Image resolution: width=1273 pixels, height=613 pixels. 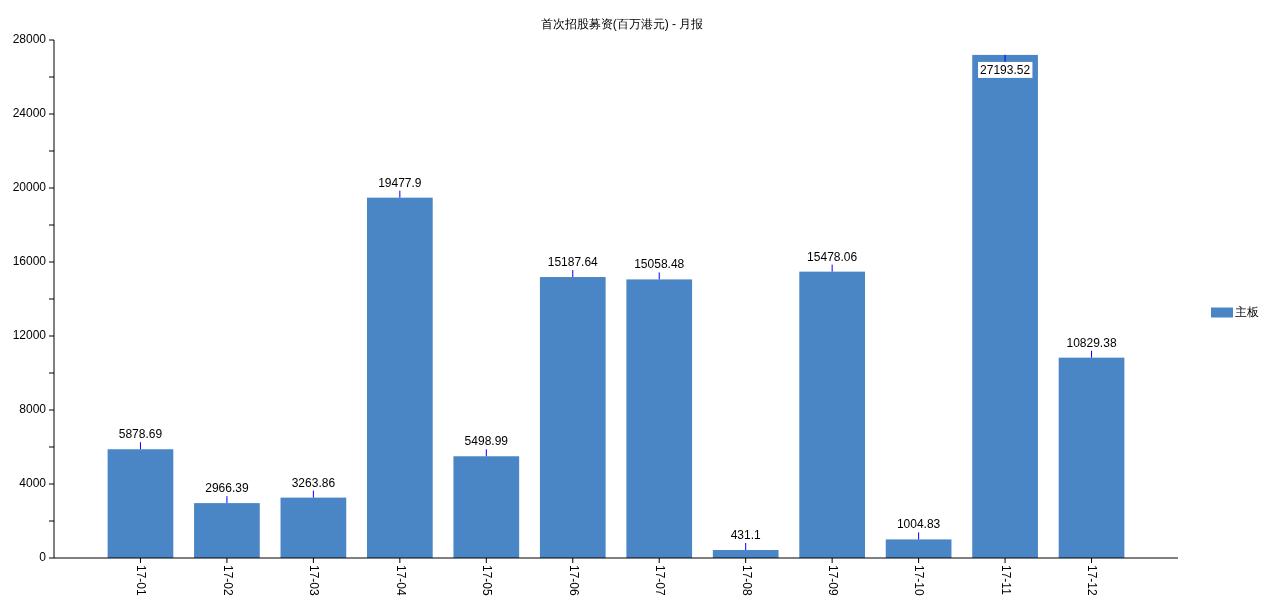 What do you see at coordinates (400, 581) in the screenshot?
I see `x-tick-label: 17-04` at bounding box center [400, 581].